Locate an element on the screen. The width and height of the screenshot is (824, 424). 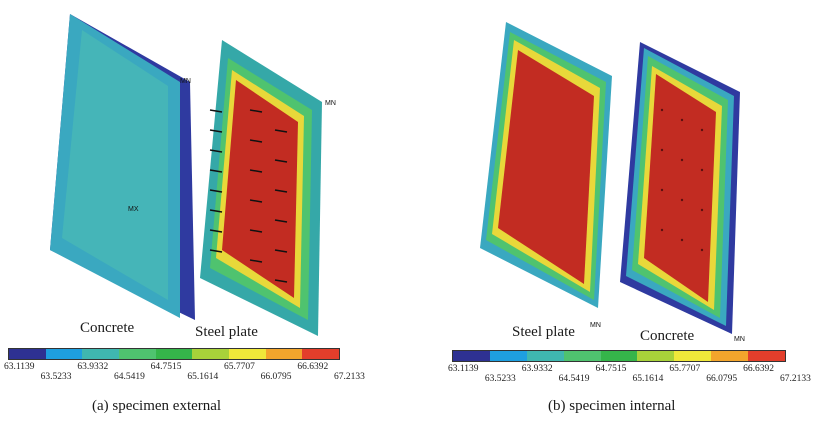
concrete-inner is located at coordinates (115, 165).